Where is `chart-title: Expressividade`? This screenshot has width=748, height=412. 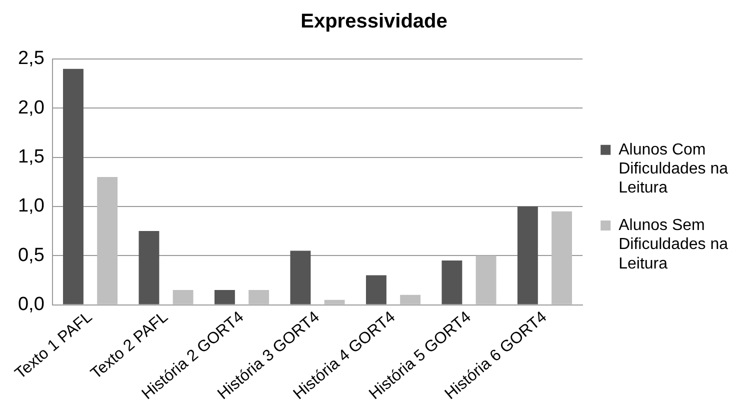
chart-title: Expressividade is located at coordinates (374, 21).